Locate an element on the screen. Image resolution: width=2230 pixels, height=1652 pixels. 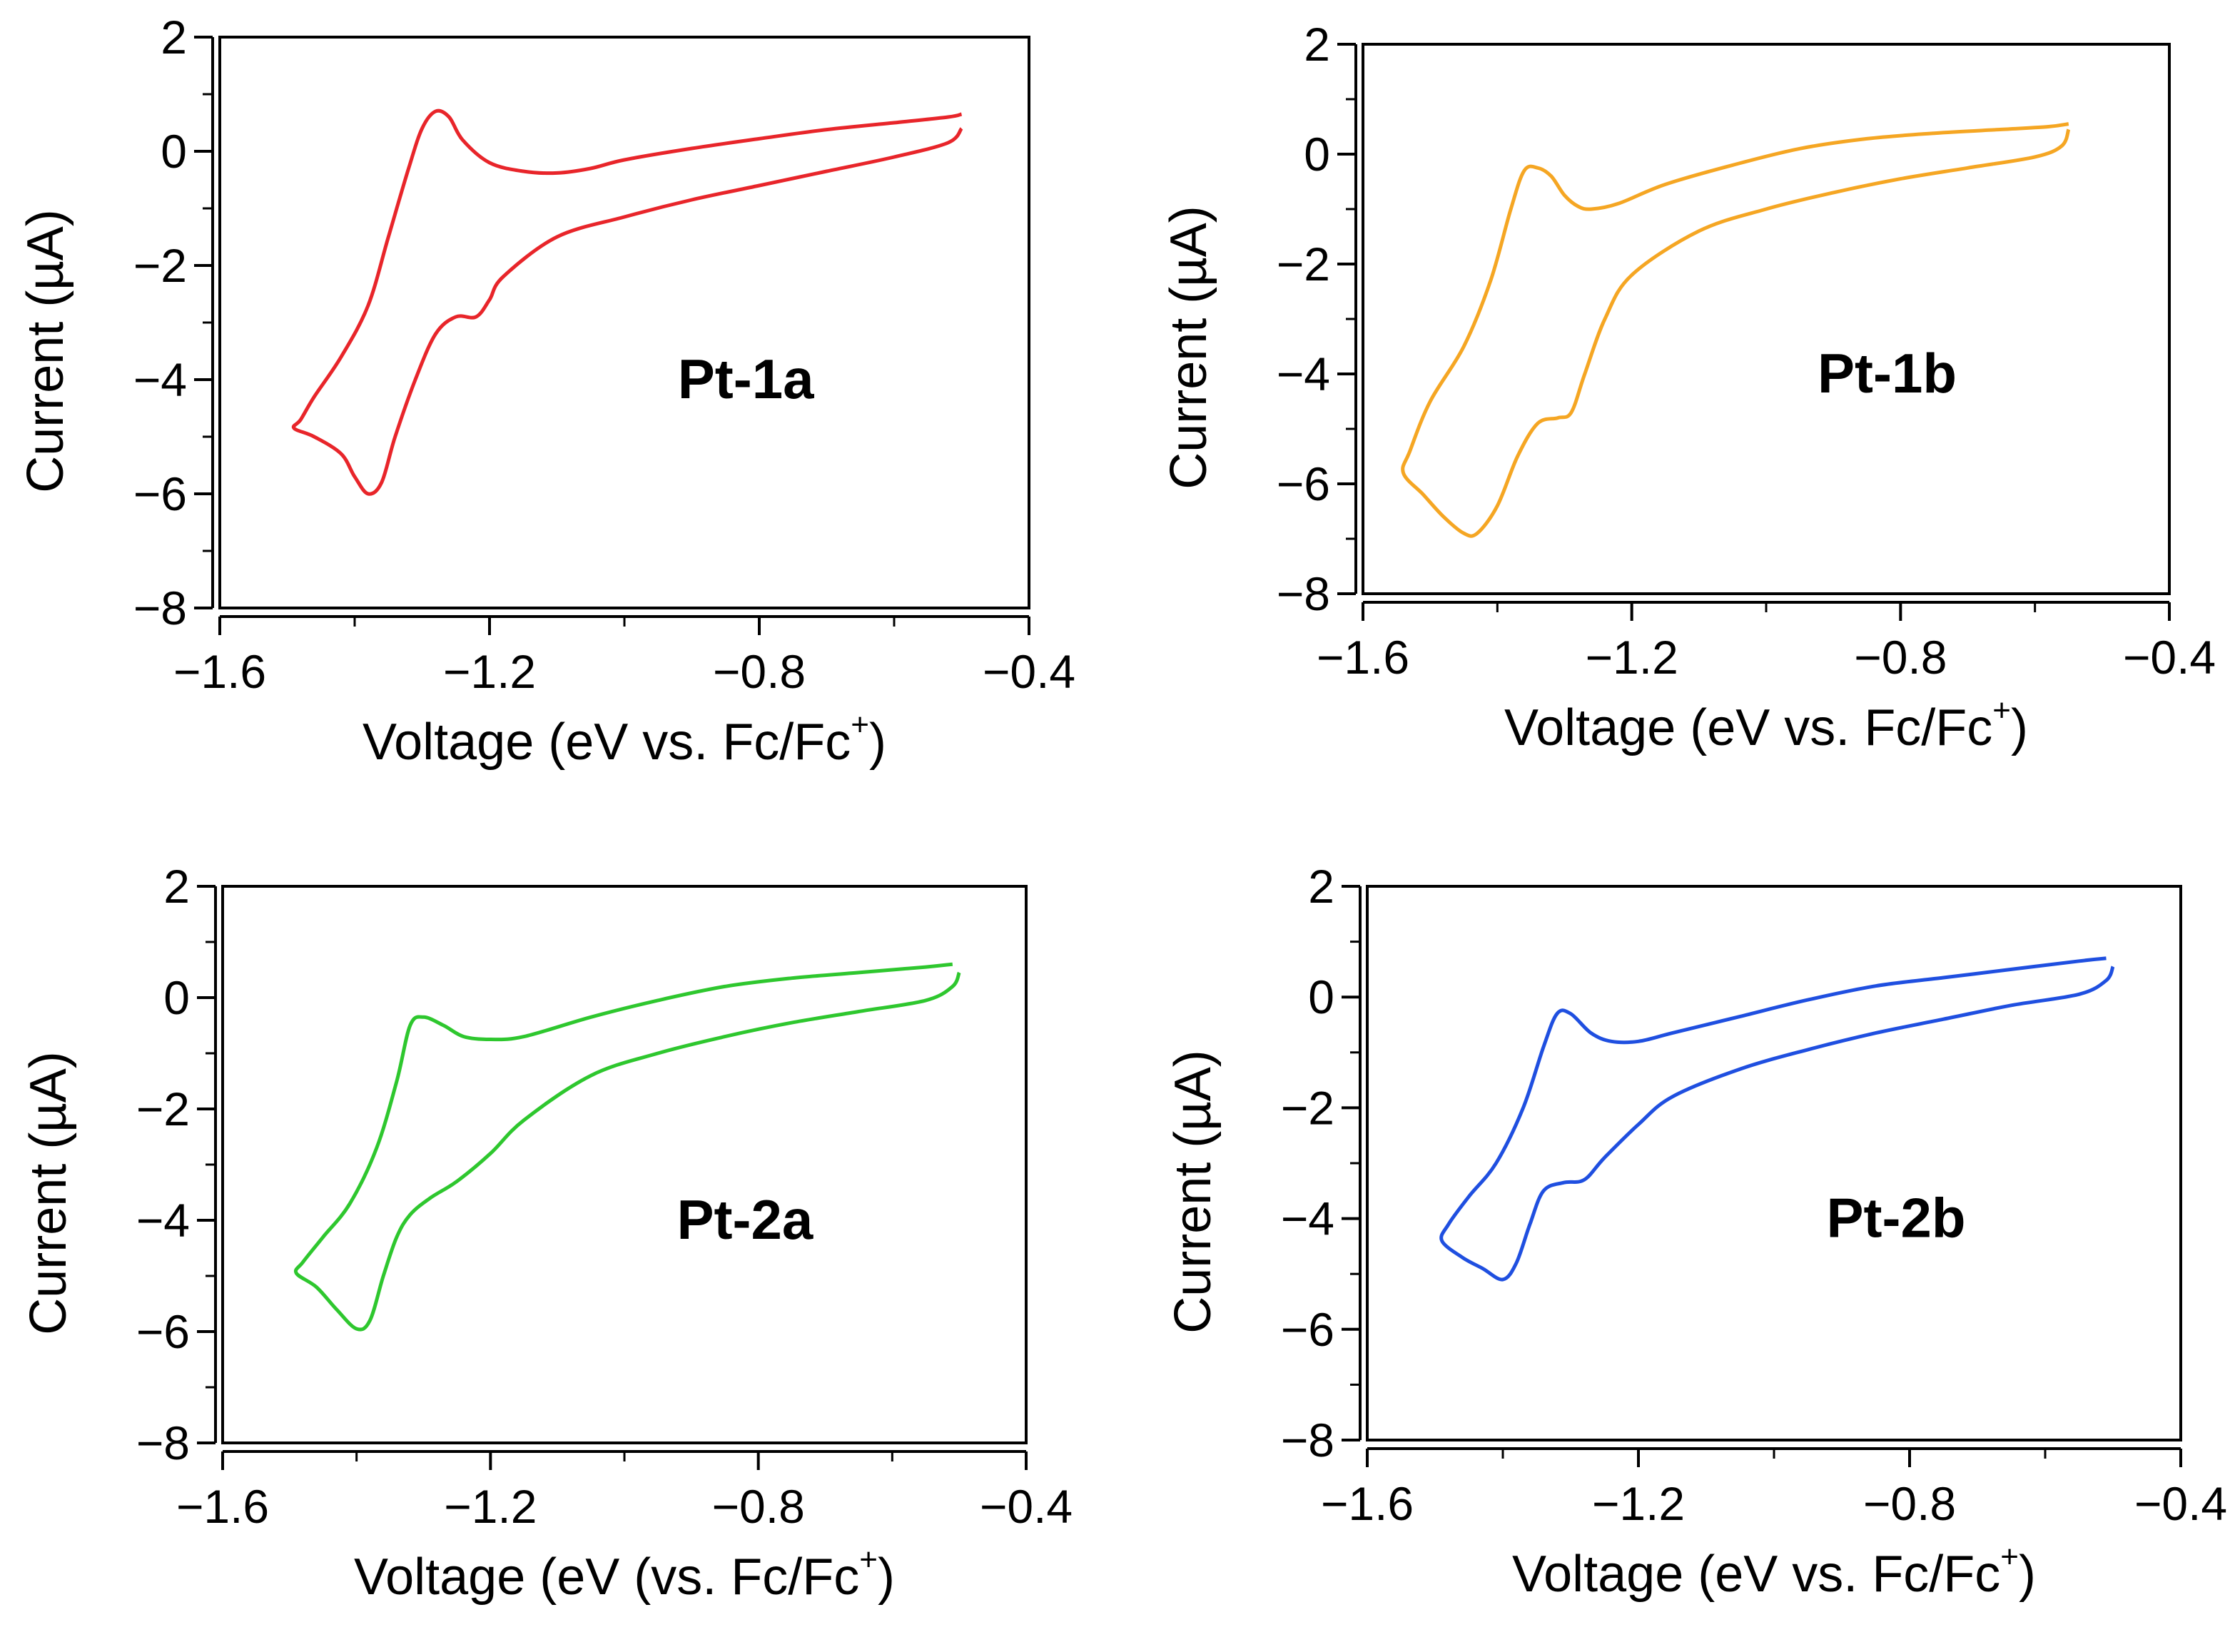
cv-curve-pt-2a is located at coordinates (627, 1147).